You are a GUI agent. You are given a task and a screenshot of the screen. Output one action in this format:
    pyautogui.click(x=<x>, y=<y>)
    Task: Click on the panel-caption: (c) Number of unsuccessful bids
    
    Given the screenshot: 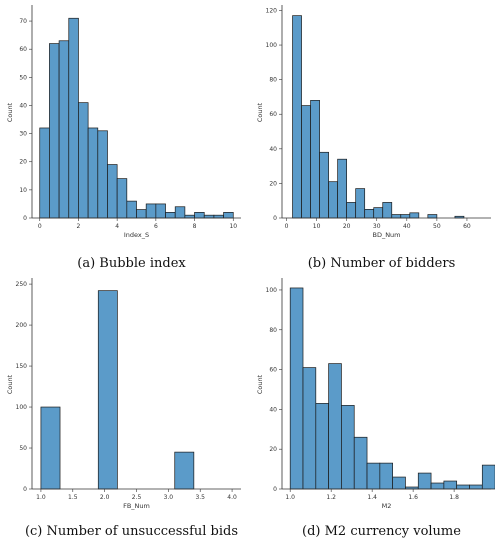 What is the action you would take?
    pyautogui.click(x=131, y=531)
    